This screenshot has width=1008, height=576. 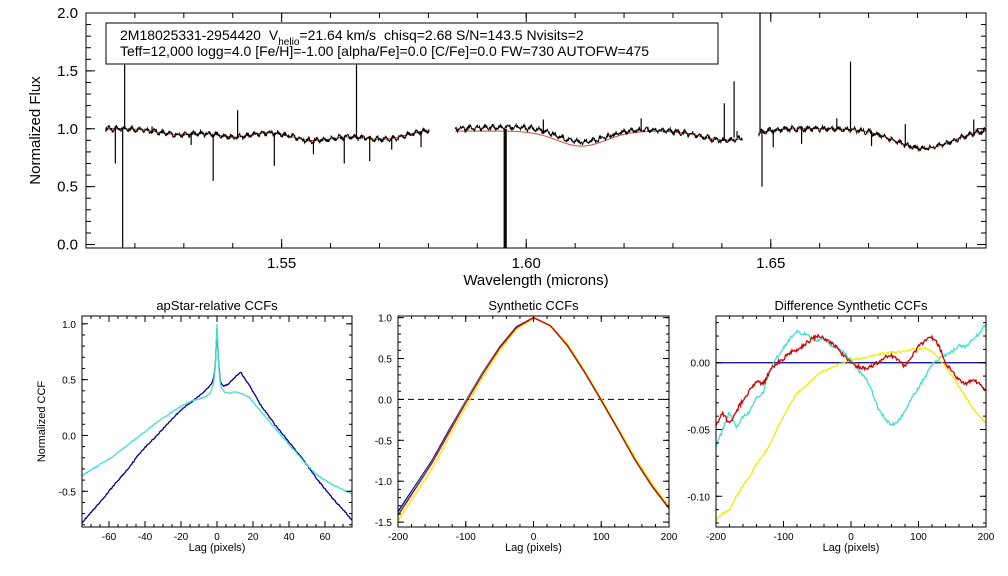 I want to click on series-red, so click(x=851, y=380).